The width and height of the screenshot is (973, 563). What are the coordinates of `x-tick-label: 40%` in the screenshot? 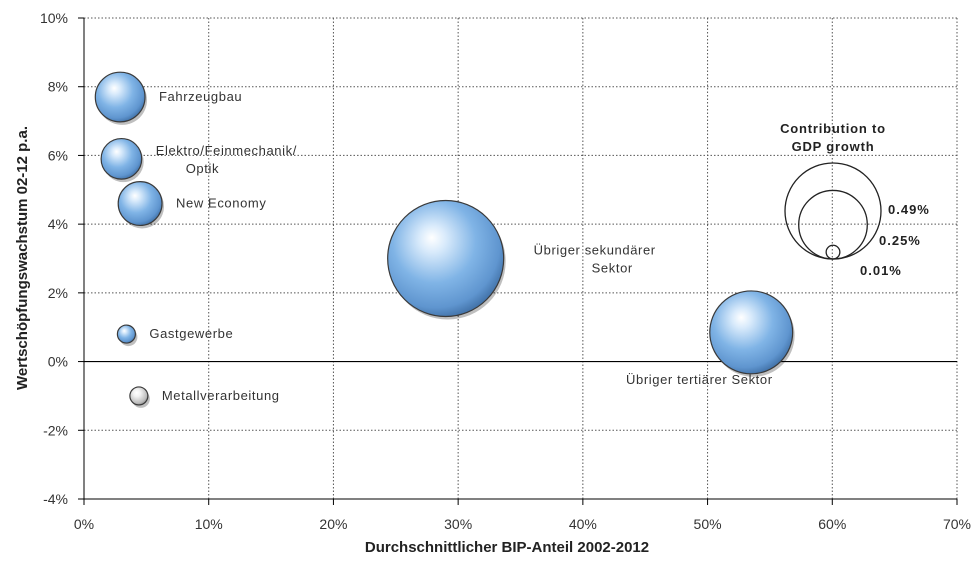 It's located at (583, 524).